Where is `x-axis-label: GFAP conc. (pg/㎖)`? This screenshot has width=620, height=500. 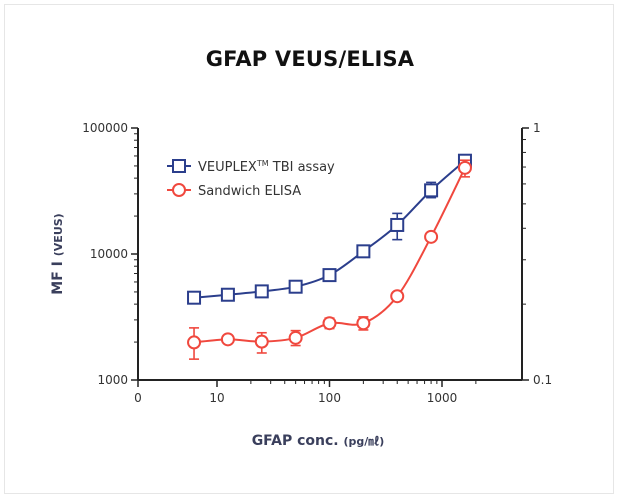 x-axis-label: GFAP conc. (pg/㎖) is located at coordinates (318, 441).